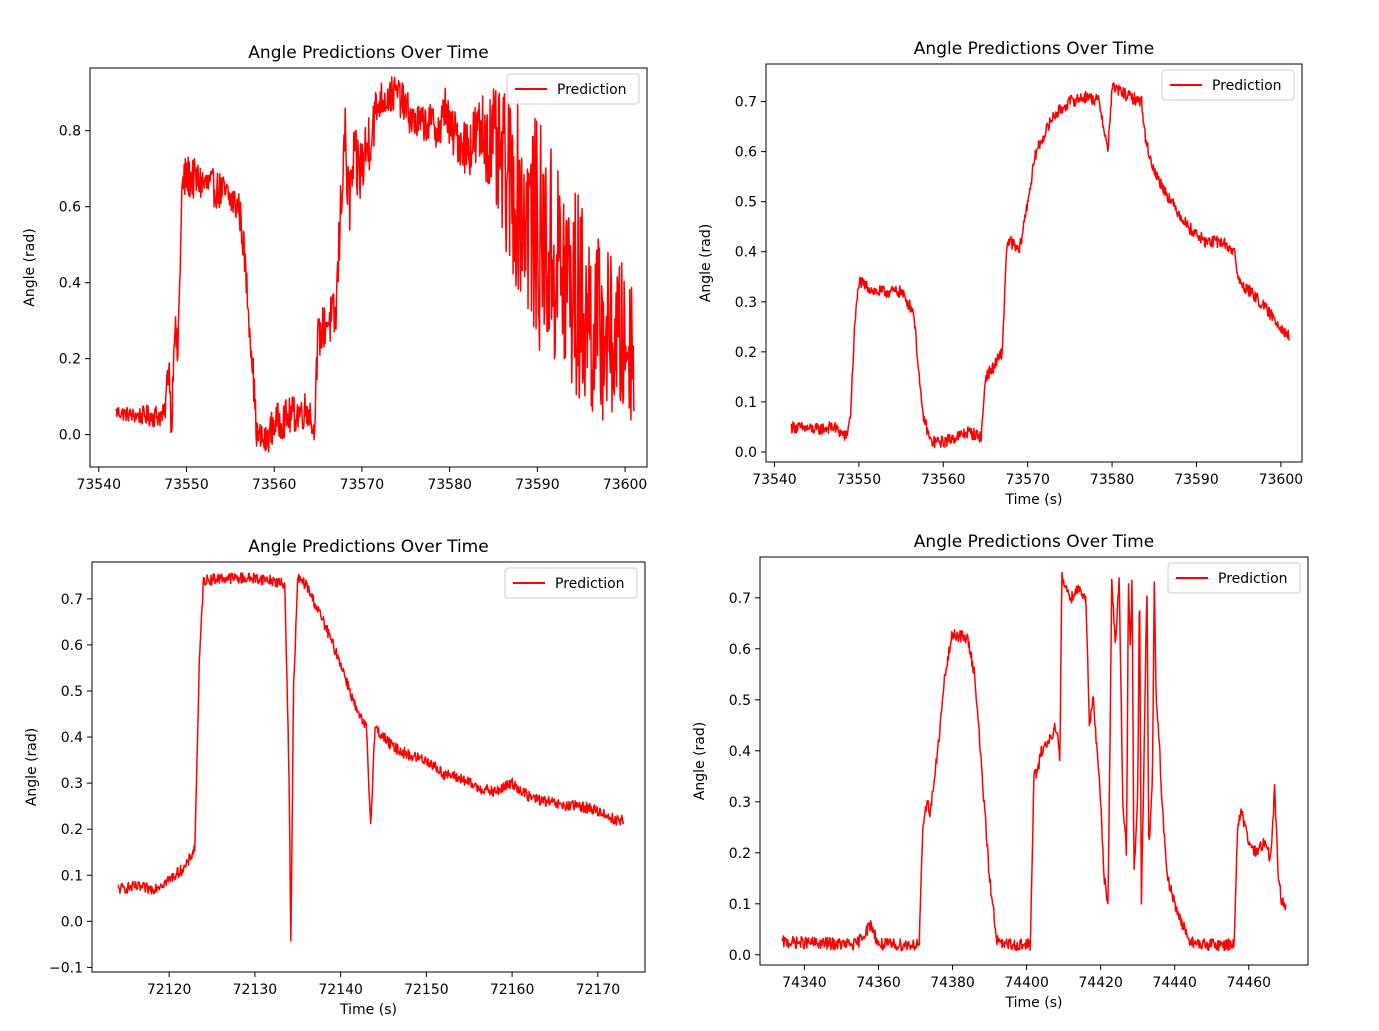  What do you see at coordinates (952, 983) in the screenshot?
I see `x-tick-label: 74380` at bounding box center [952, 983].